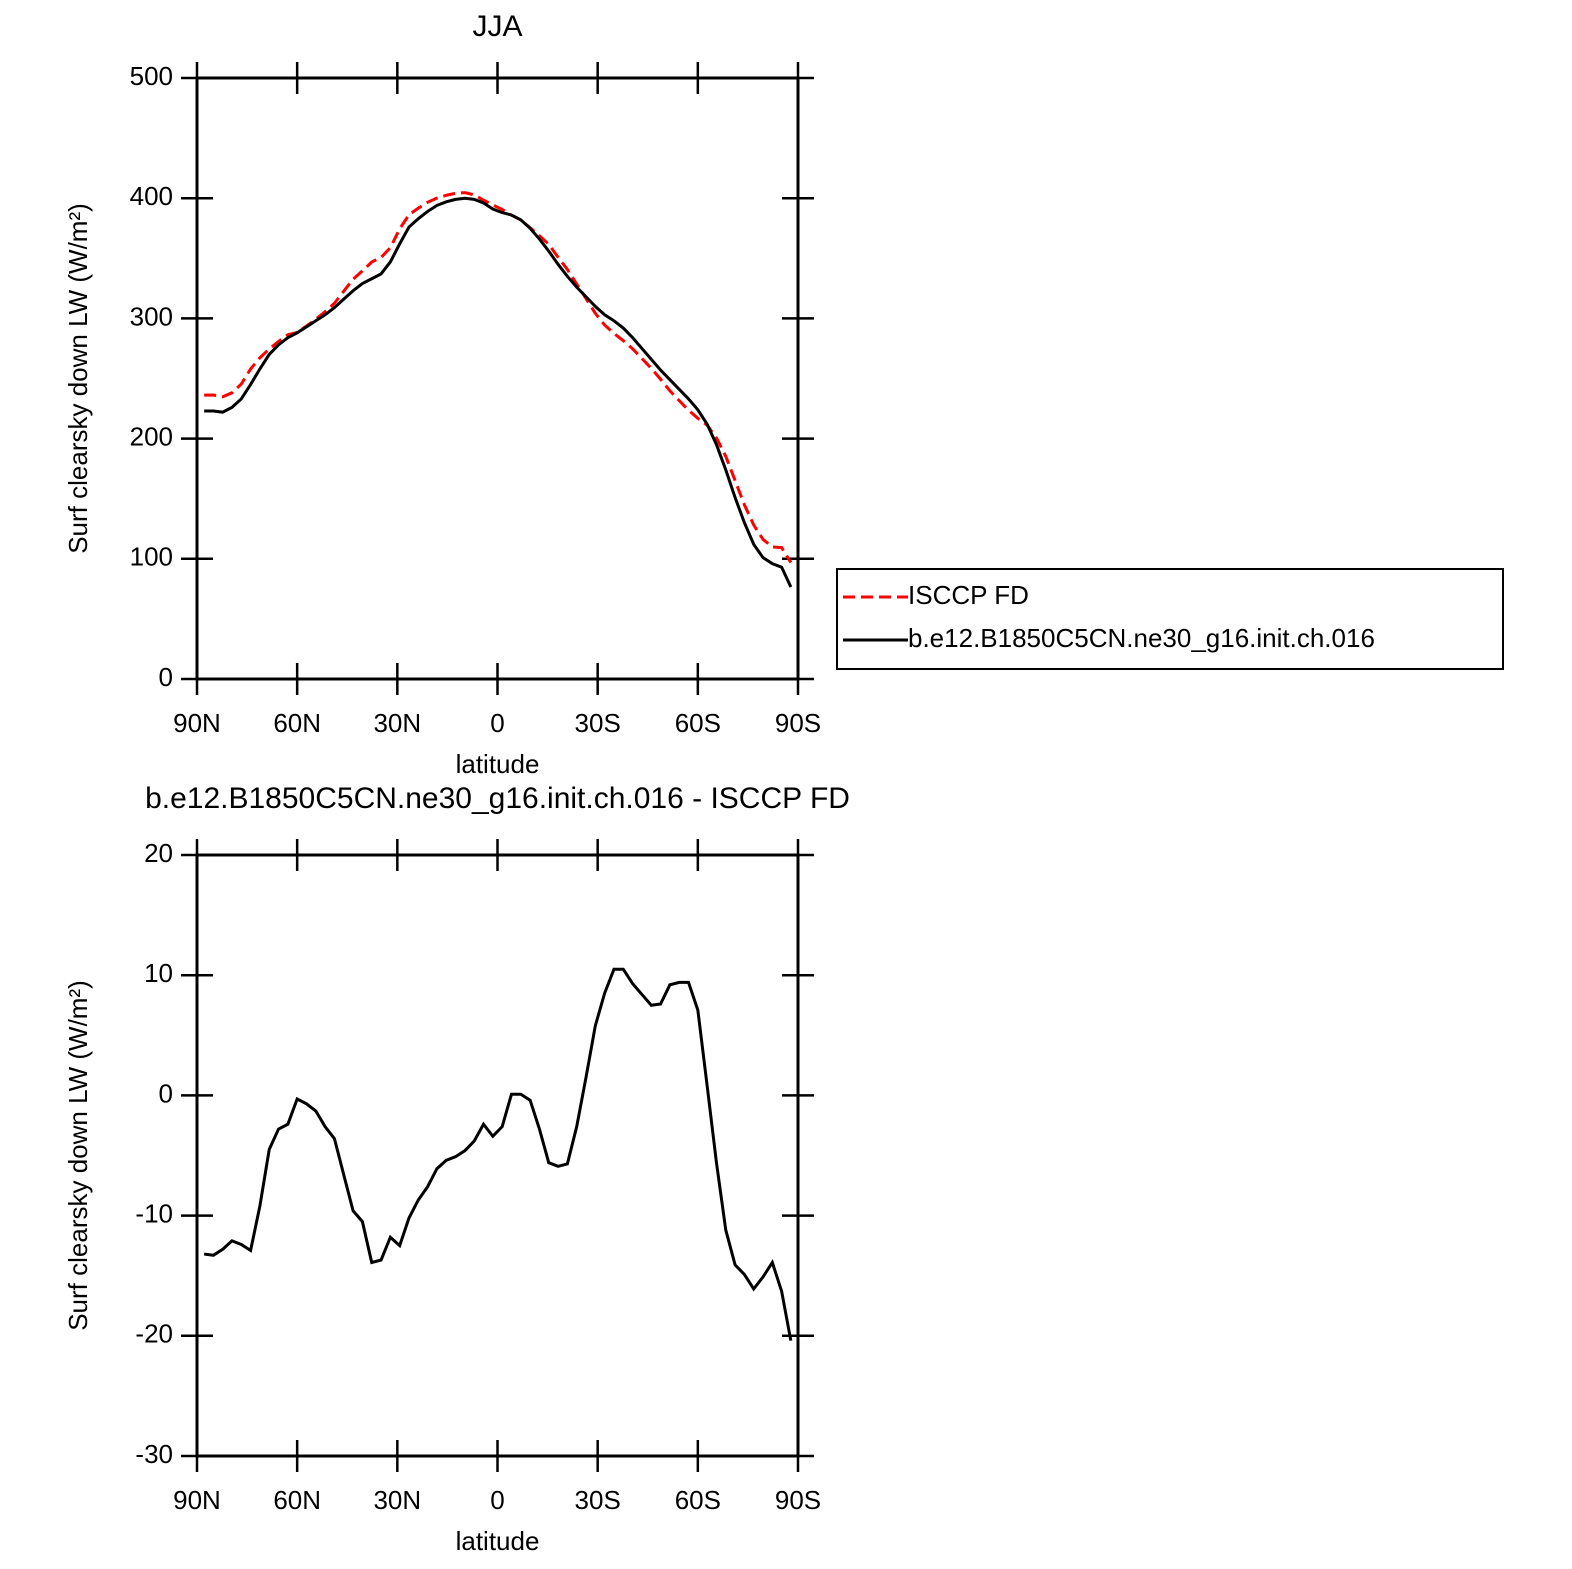 This screenshot has width=1572, height=1569. I want to click on y-tick-label: 100, so click(151, 557).